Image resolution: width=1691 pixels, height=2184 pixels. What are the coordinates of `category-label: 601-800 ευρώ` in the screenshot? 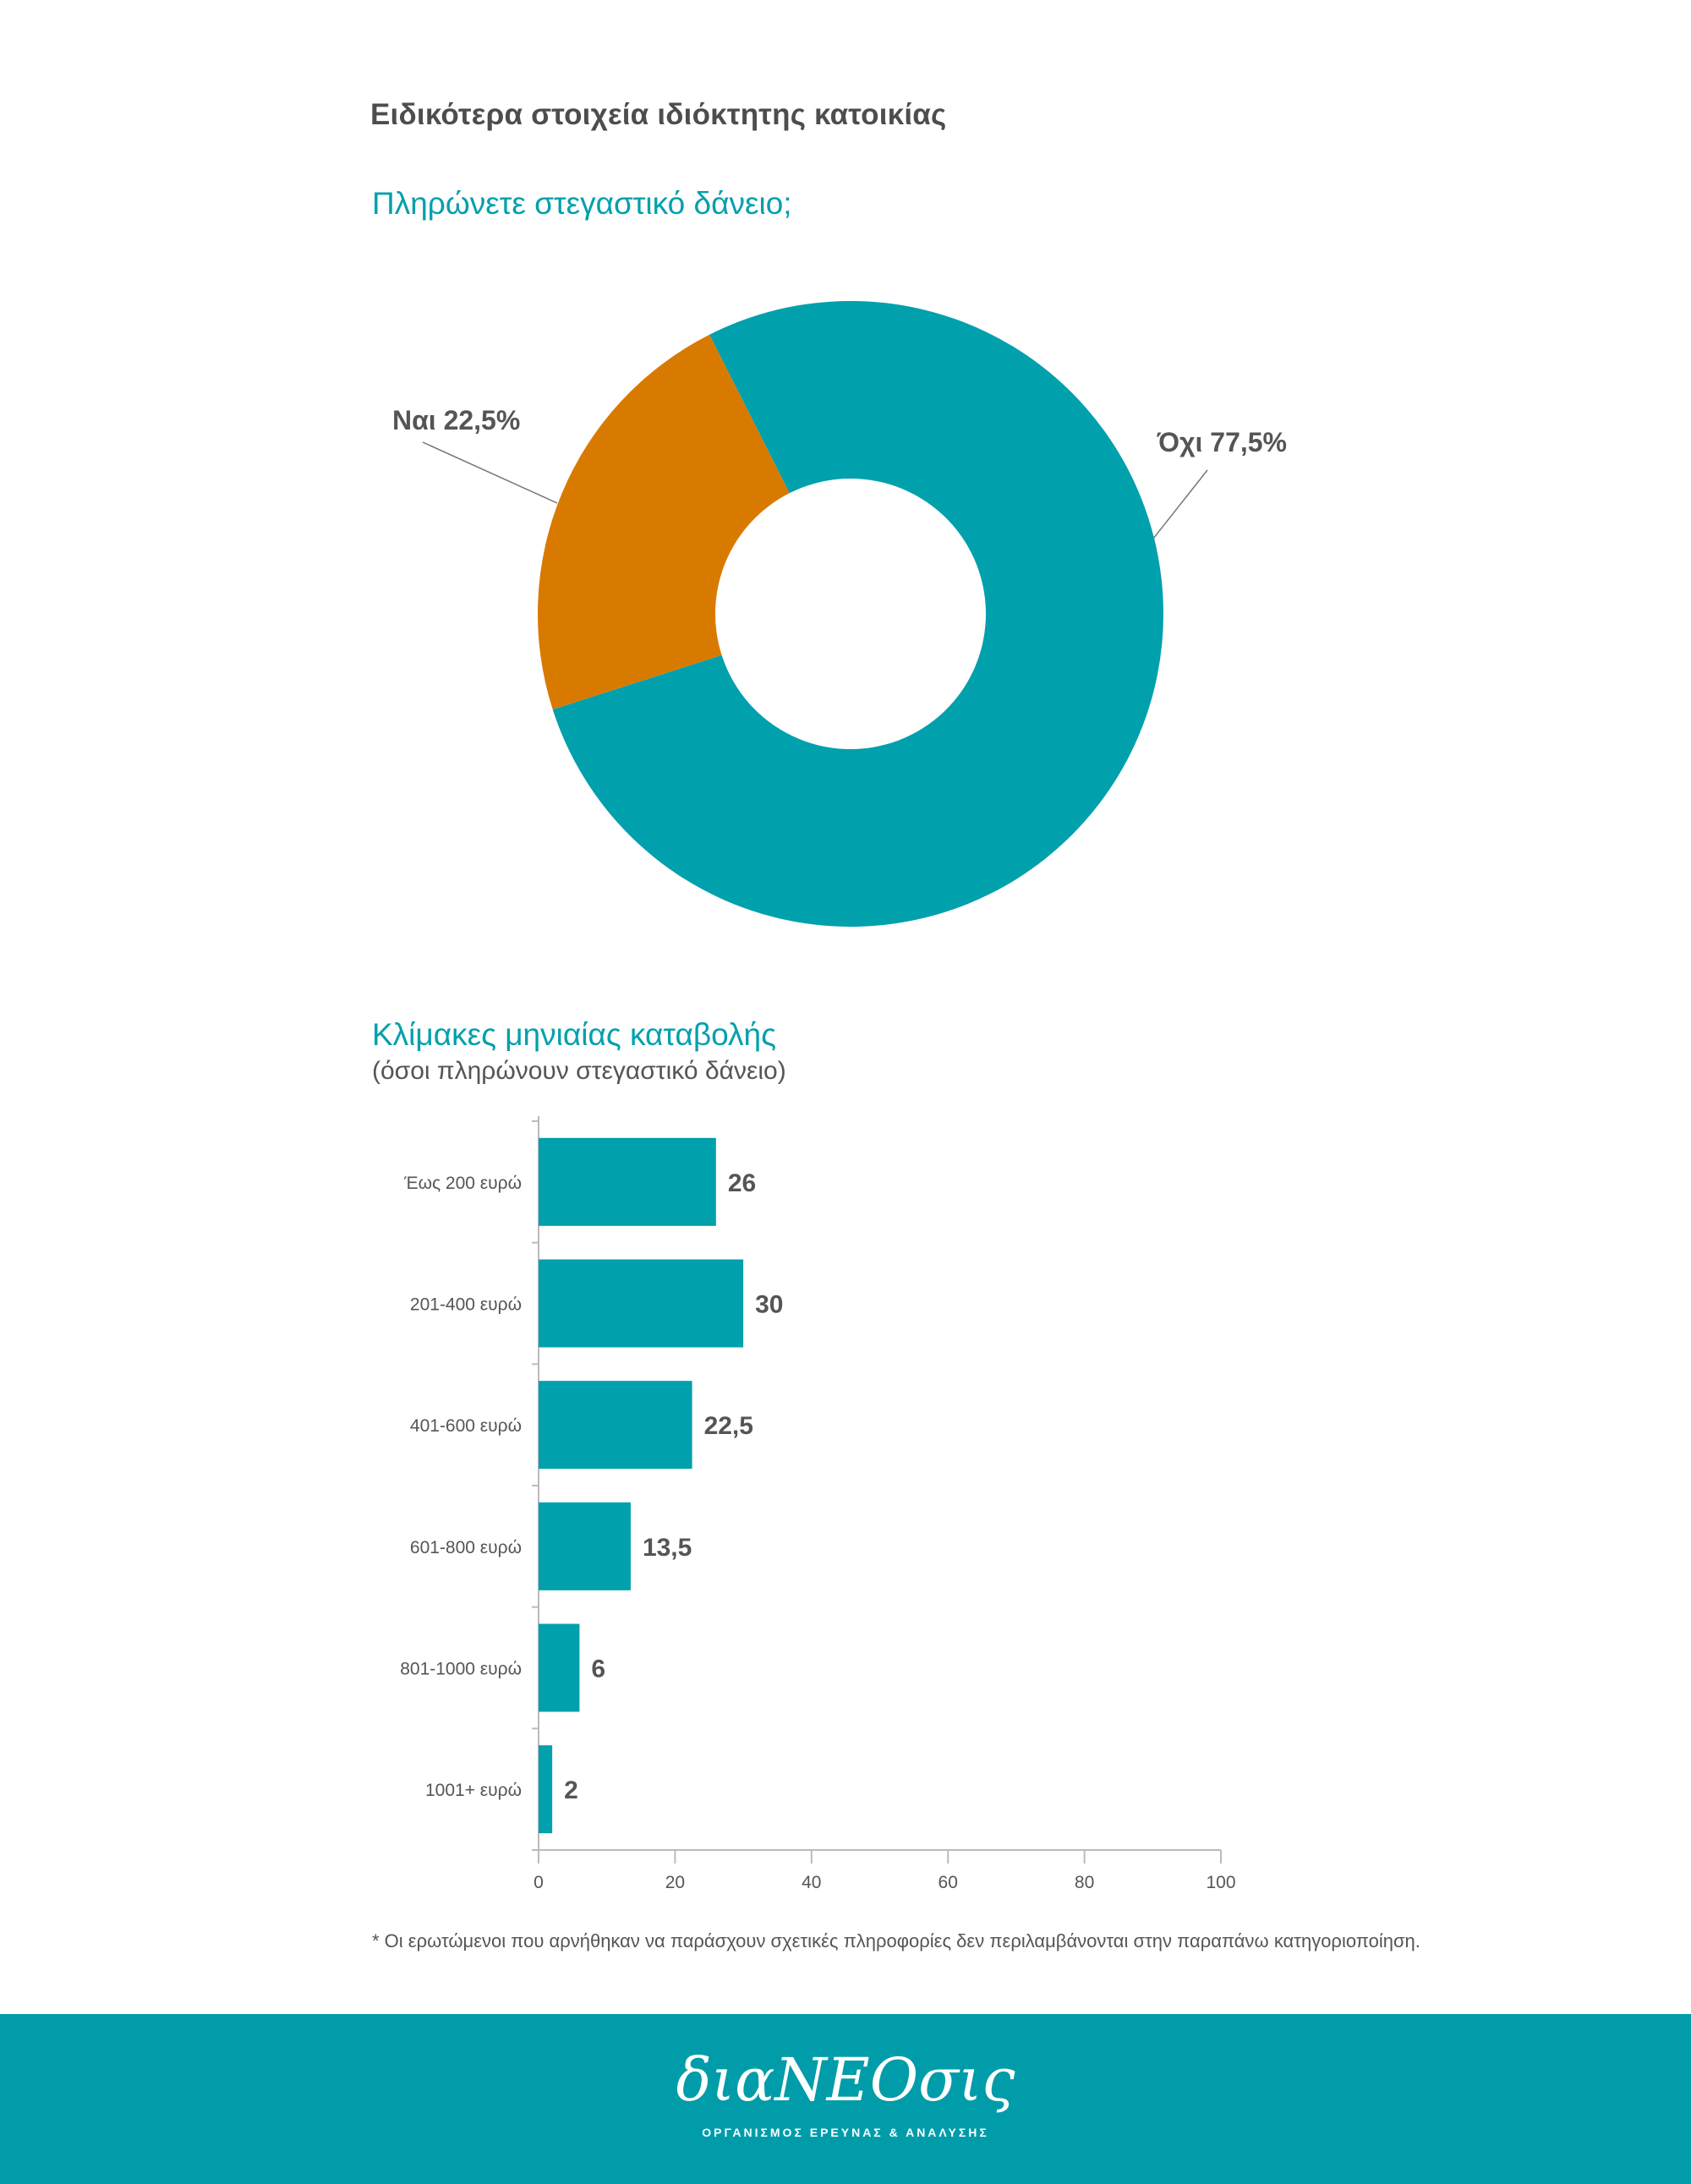 It's located at (466, 1548).